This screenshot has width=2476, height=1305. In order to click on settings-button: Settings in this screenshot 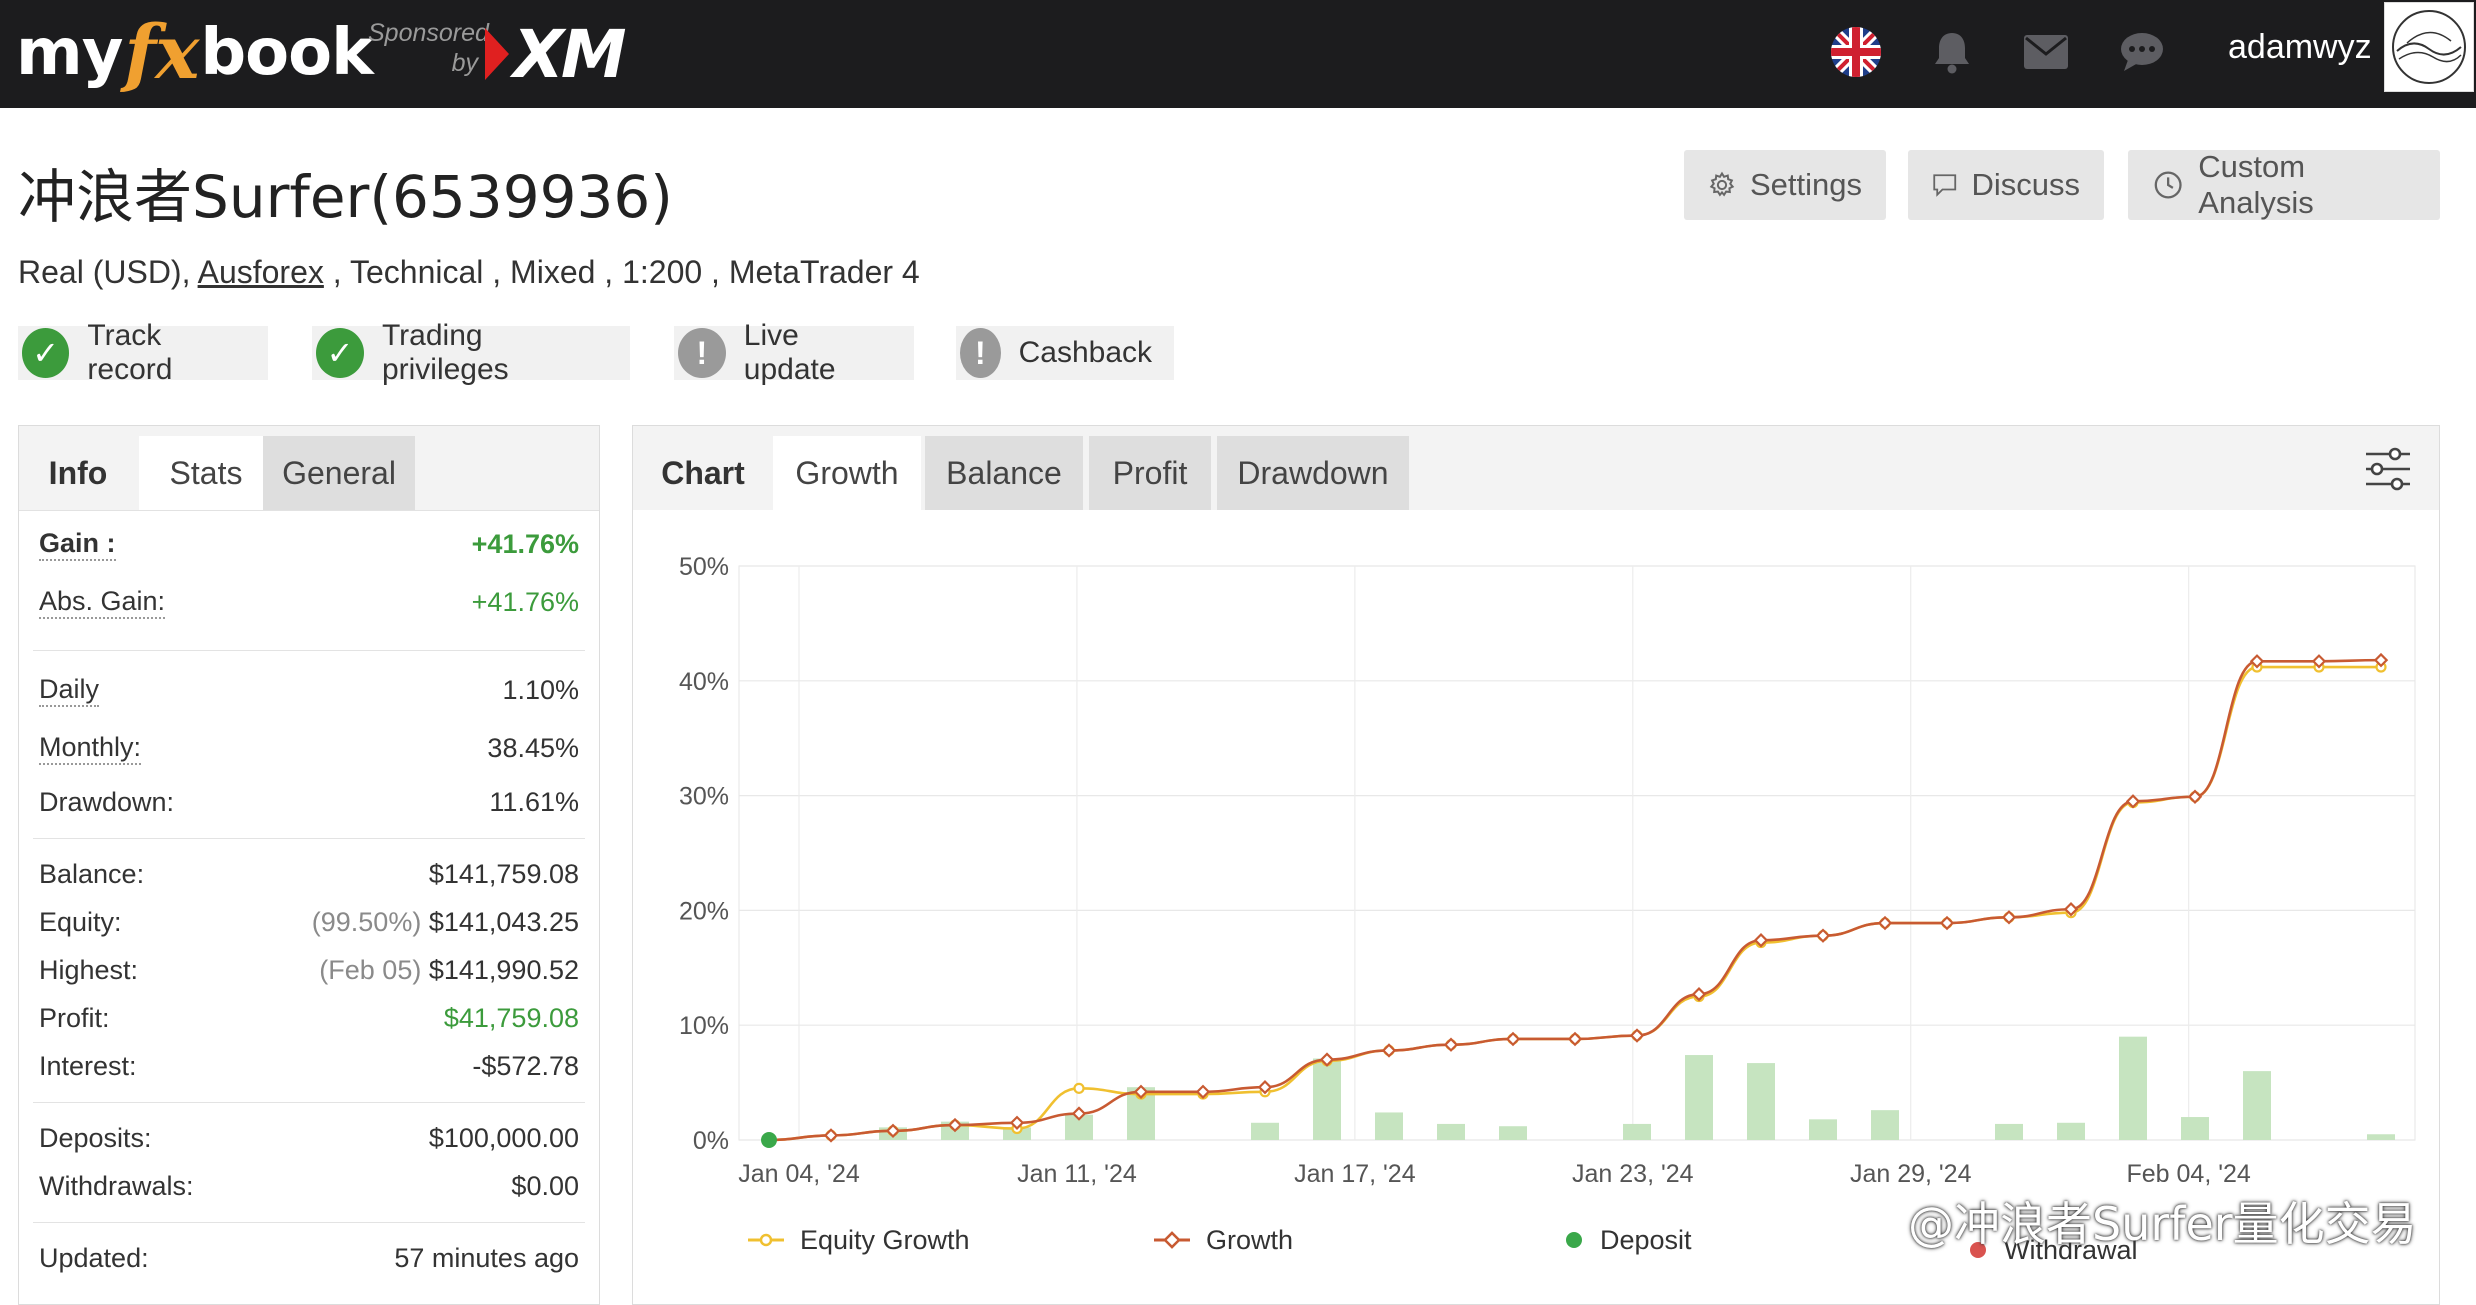, I will do `click(1785, 185)`.